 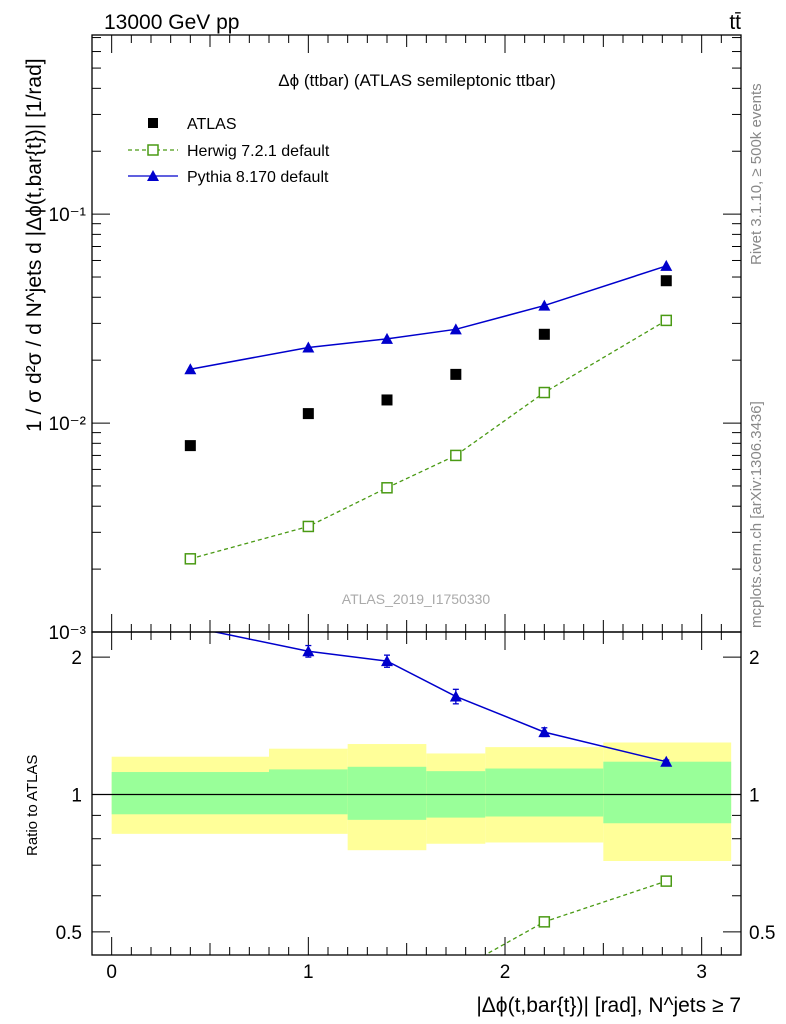 I want to click on legend-marker-atlas, so click(x=153, y=123).